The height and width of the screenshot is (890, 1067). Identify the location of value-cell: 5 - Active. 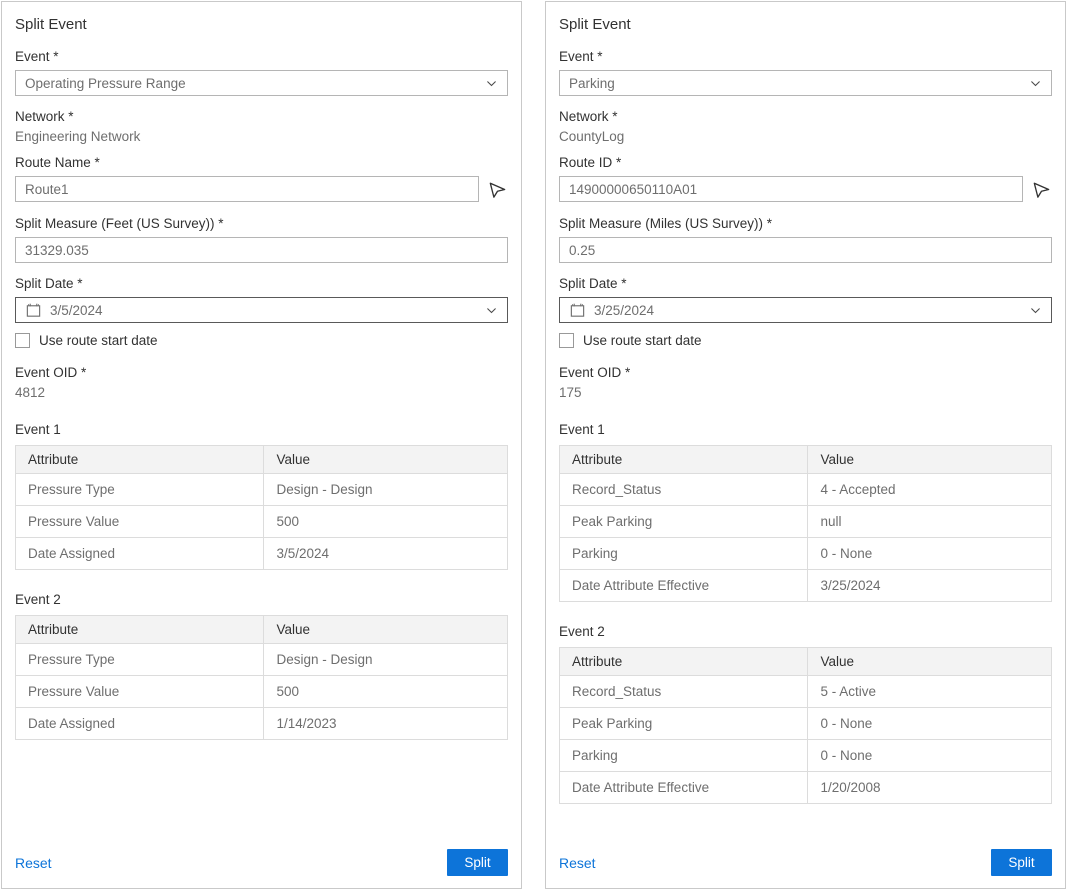
(929, 691).